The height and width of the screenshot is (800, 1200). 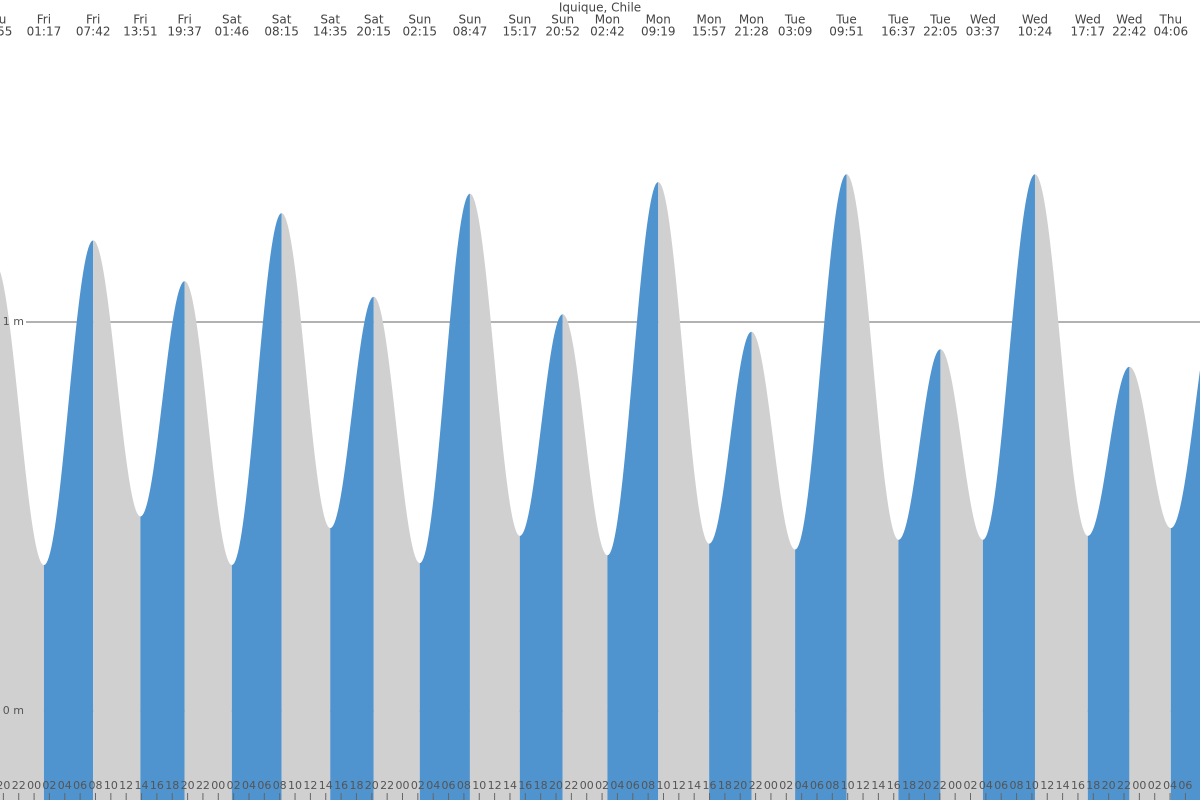 What do you see at coordinates (520, 32) in the screenshot?
I see `extreme-time: 15:17` at bounding box center [520, 32].